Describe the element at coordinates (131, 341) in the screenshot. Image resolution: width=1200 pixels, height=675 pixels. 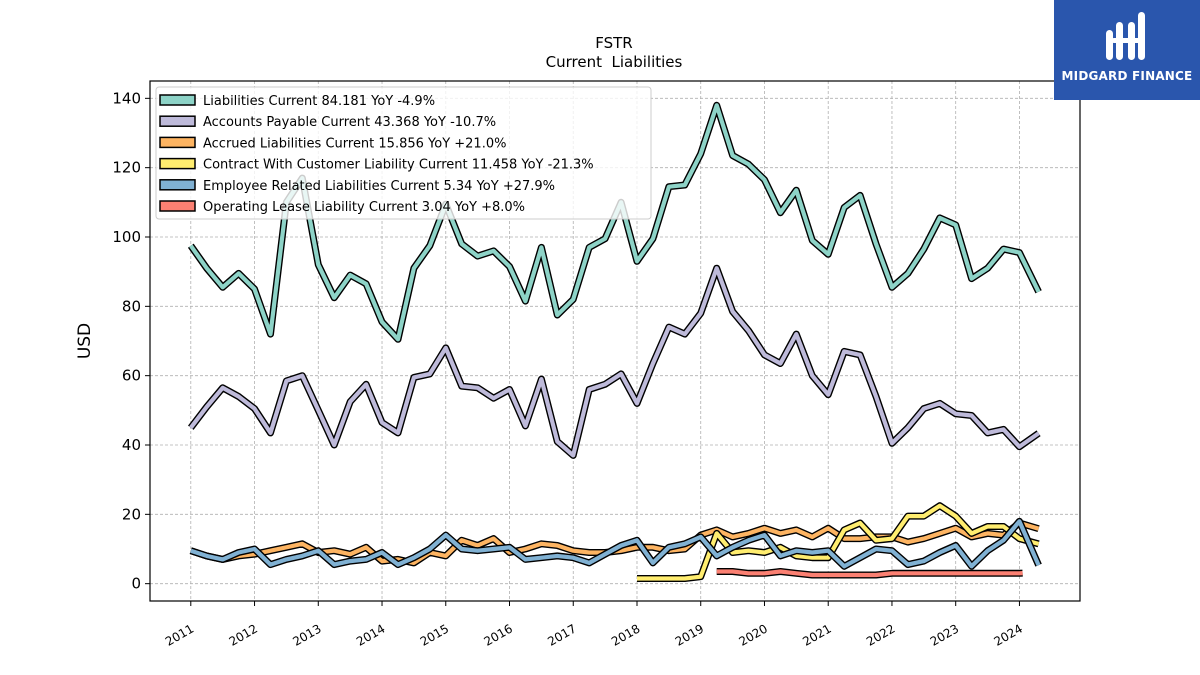
I see `y-axis: 0 20 40 60 80 100 120 140` at that location.